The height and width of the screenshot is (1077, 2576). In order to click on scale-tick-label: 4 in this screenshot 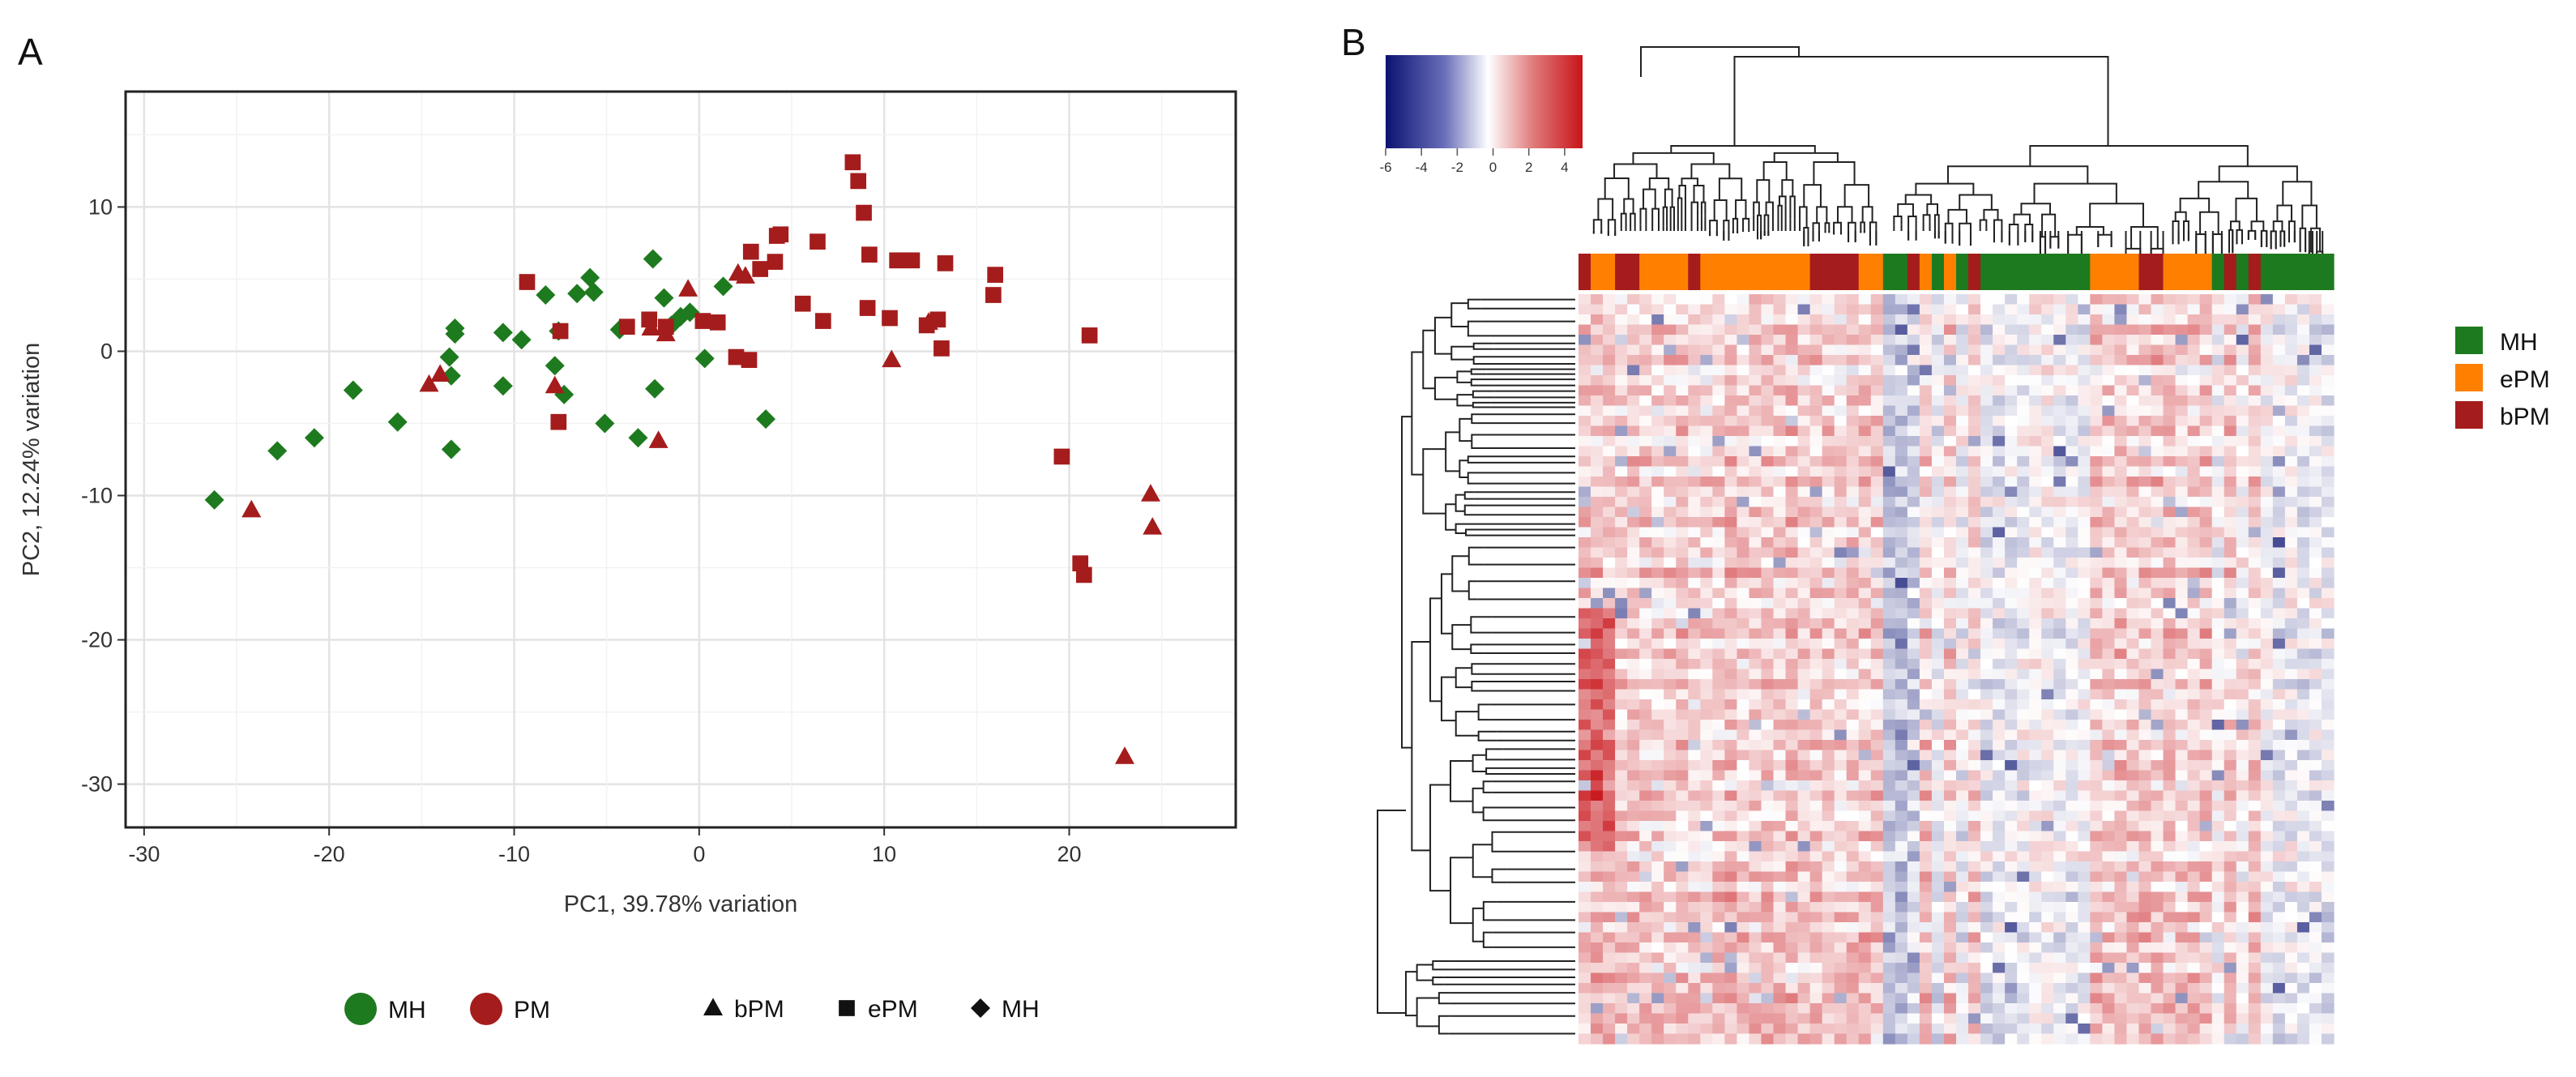, I will do `click(1564, 167)`.